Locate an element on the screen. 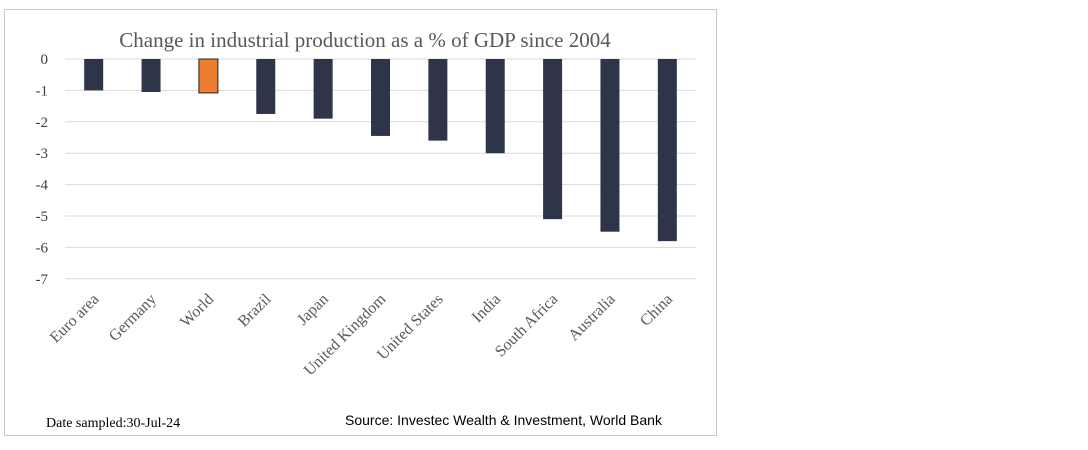  bar-india is located at coordinates (495, 106).